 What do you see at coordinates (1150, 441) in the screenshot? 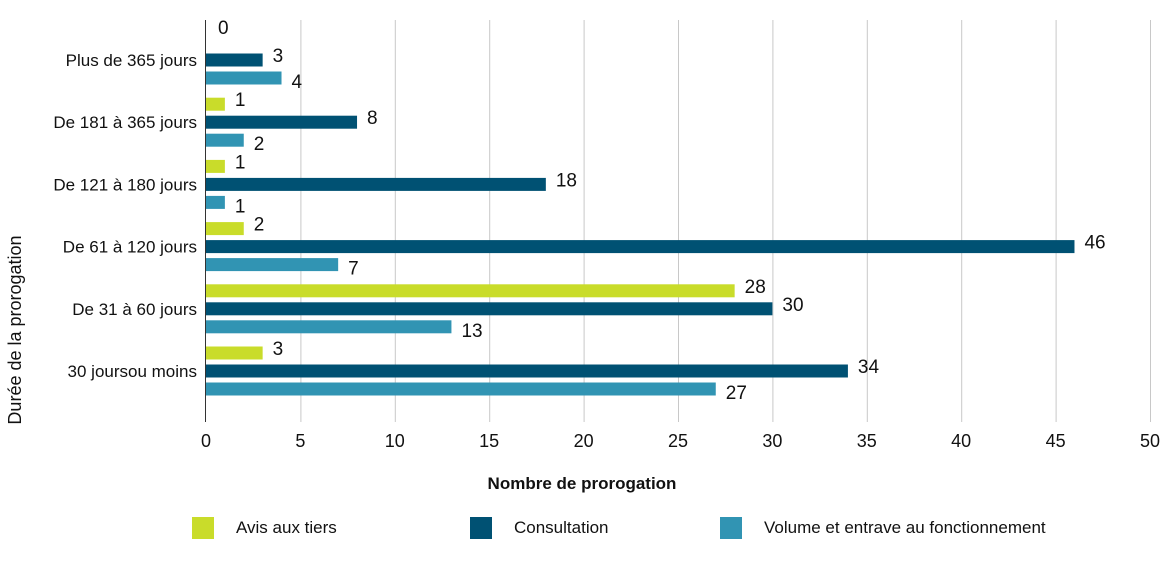
I see `x-tick-label: 50` at bounding box center [1150, 441].